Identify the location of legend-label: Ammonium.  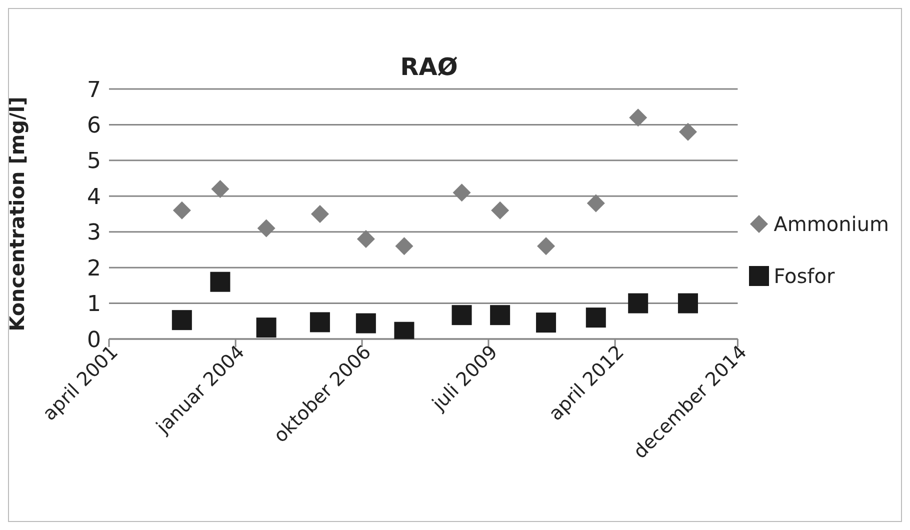
(831, 224).